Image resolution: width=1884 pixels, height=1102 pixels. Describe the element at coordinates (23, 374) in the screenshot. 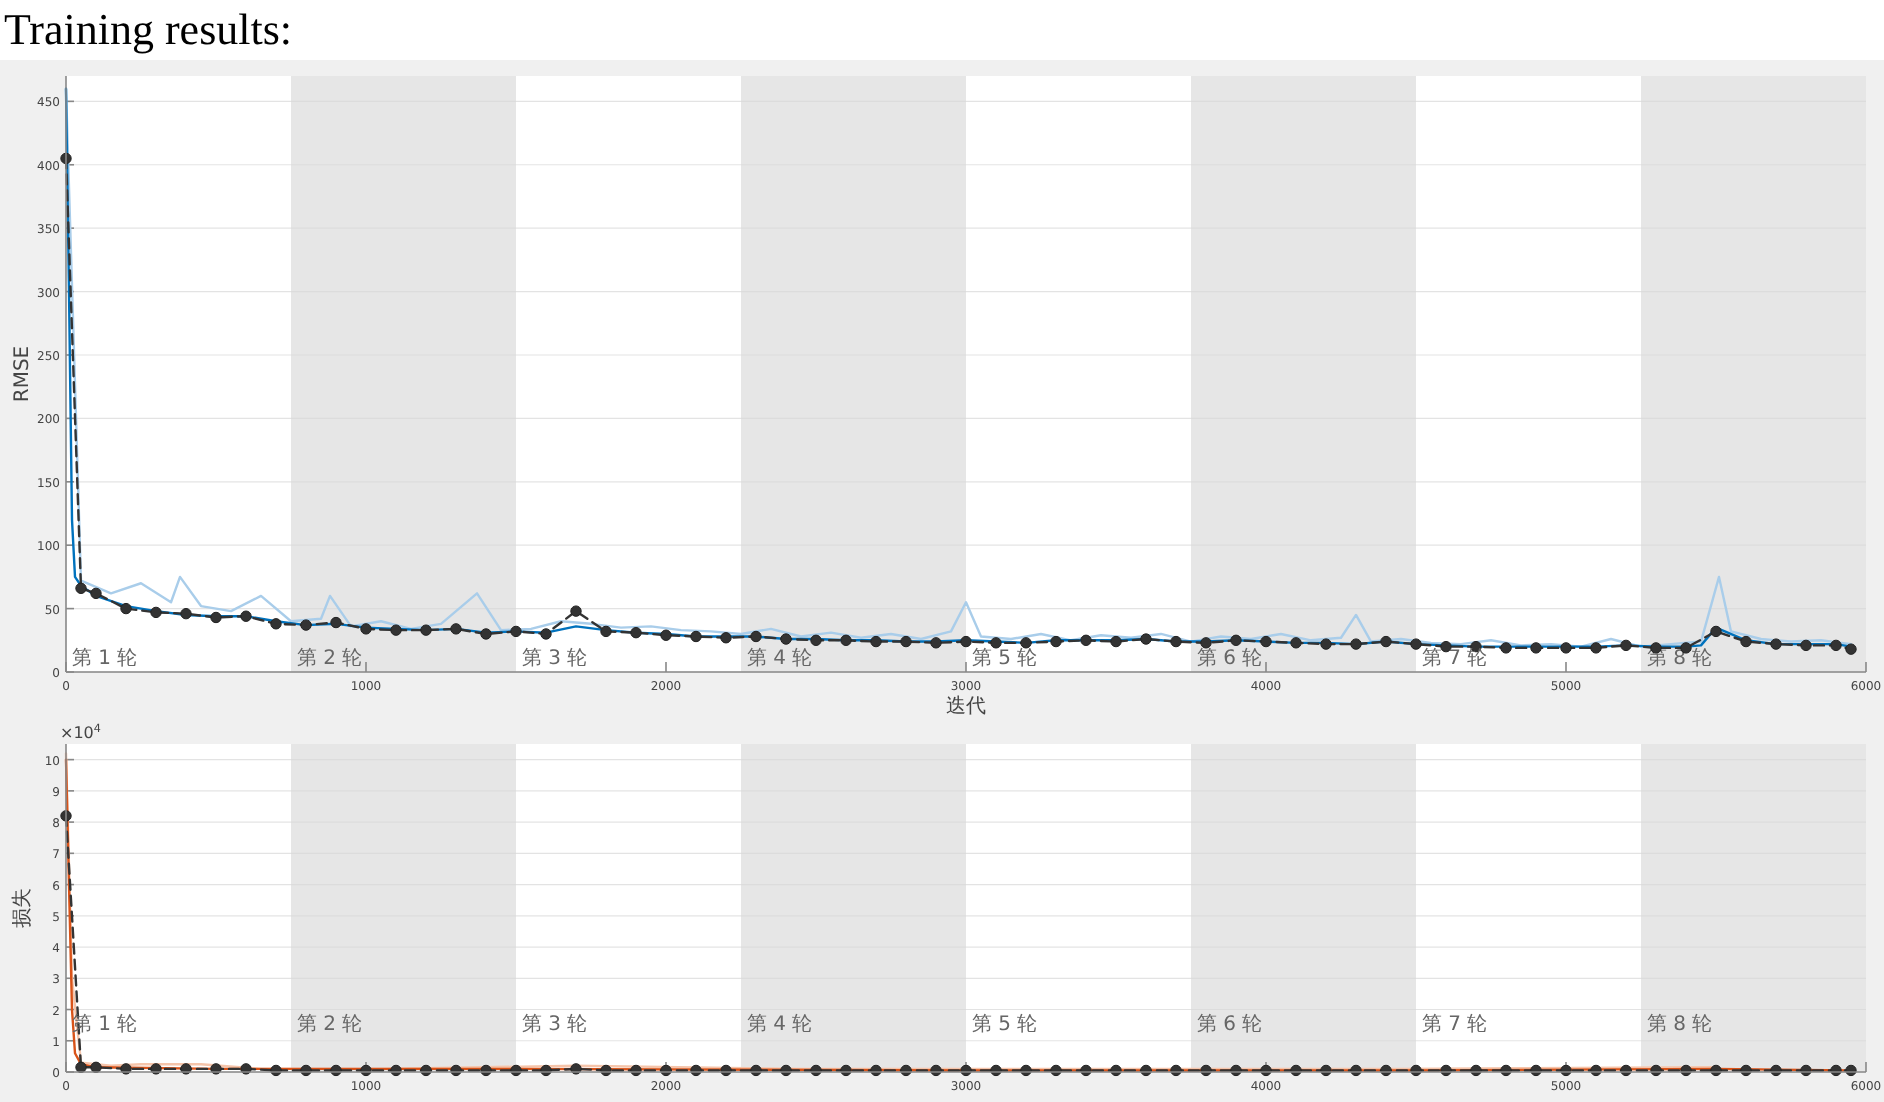

I see `y-axis-title: RMSE` at that location.